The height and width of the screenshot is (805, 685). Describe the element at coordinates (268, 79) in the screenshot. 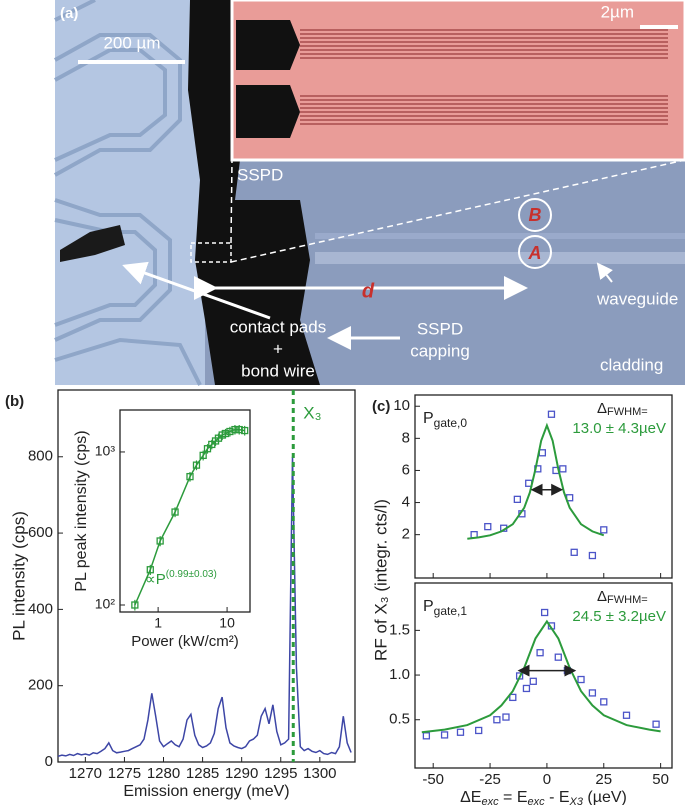

I see `sspd-contacts` at that location.